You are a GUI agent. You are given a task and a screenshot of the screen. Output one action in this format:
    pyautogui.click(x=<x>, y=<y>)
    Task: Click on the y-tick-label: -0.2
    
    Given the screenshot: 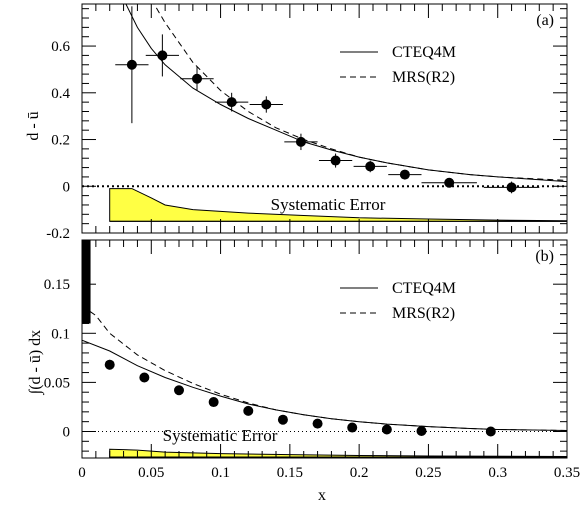 What is the action you would take?
    pyautogui.click(x=58, y=234)
    